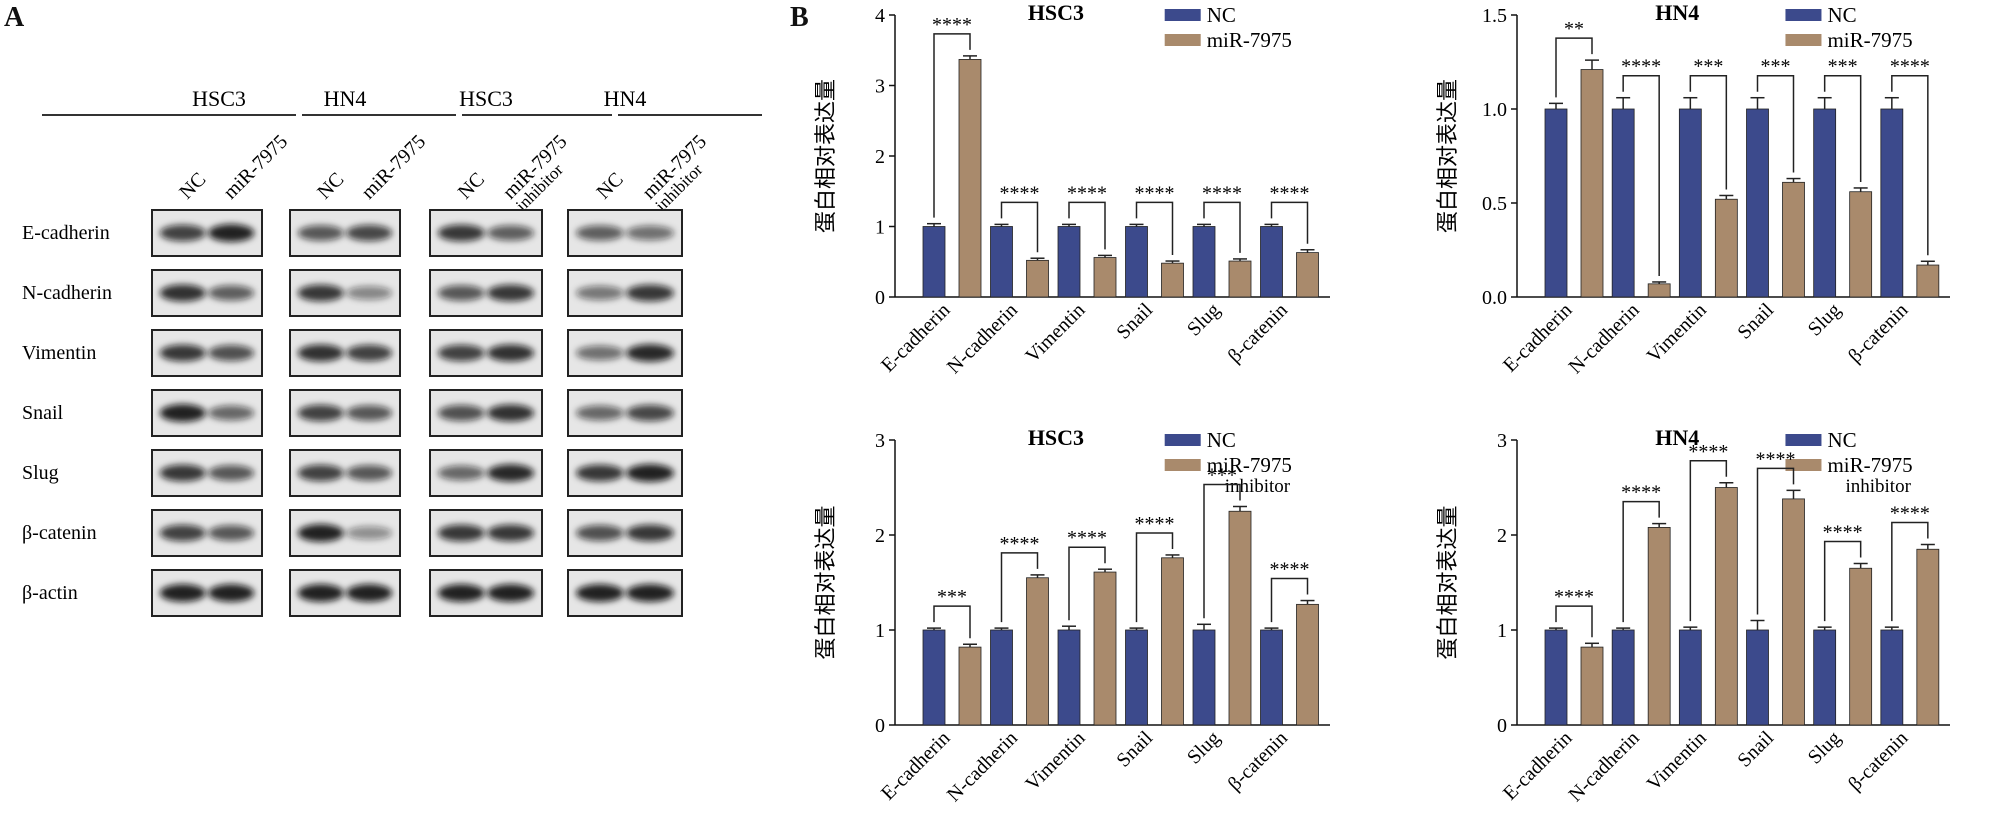 The image size is (2000, 828). What do you see at coordinates (1494, 298) in the screenshot?
I see `y-tick-label: 0.0` at bounding box center [1494, 298].